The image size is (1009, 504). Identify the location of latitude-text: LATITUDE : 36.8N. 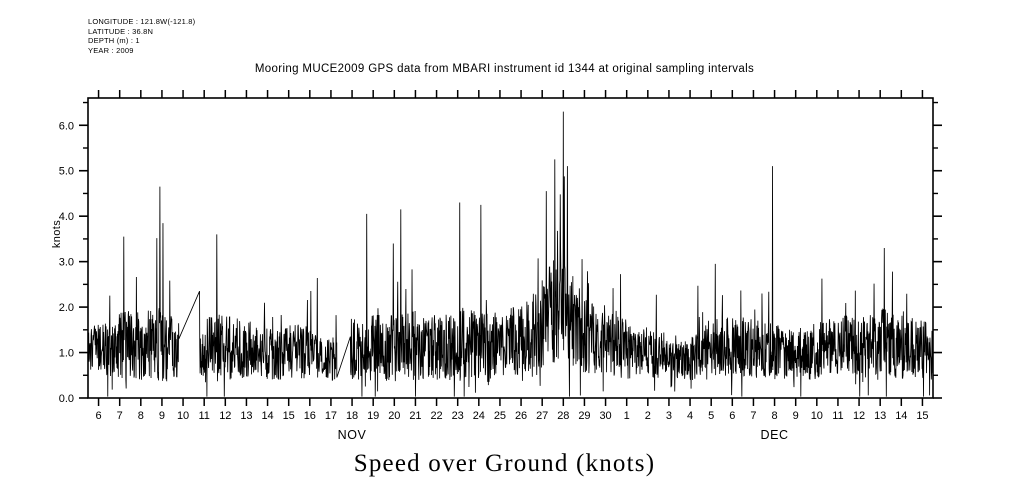
(121, 31).